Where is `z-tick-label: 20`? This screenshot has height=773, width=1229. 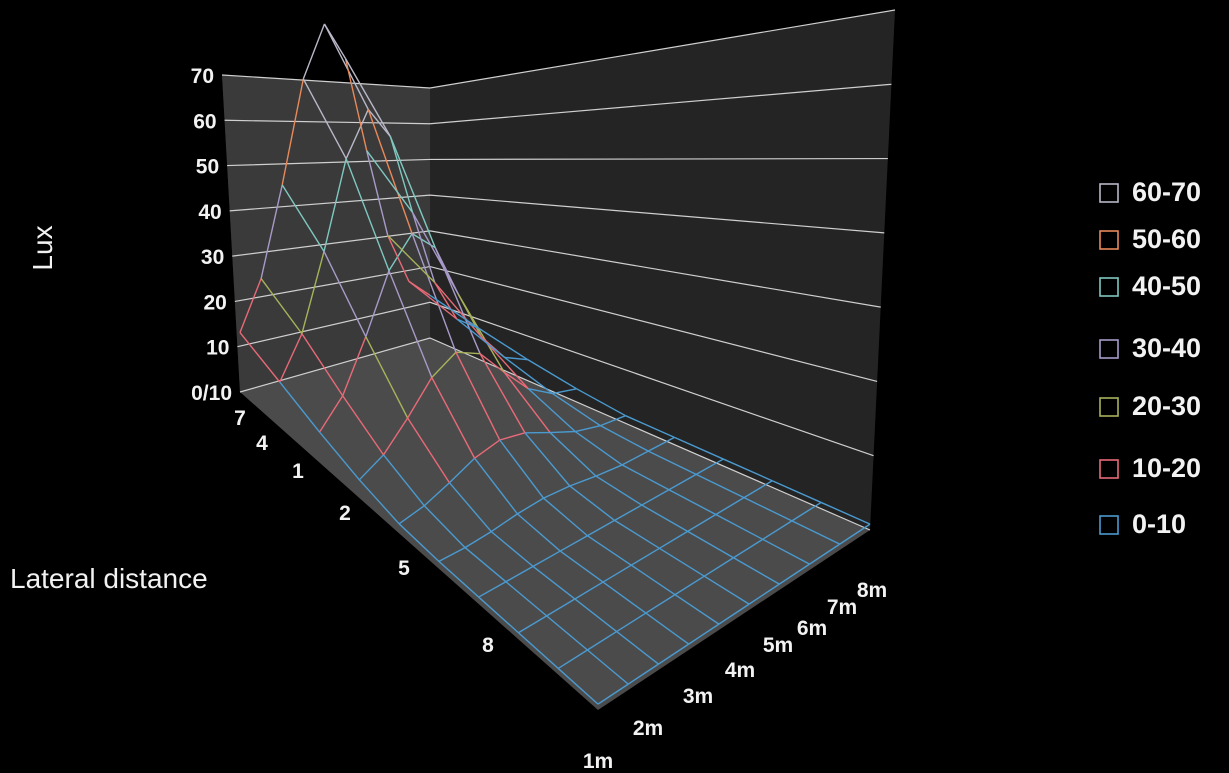 z-tick-label: 20 is located at coordinates (214, 302).